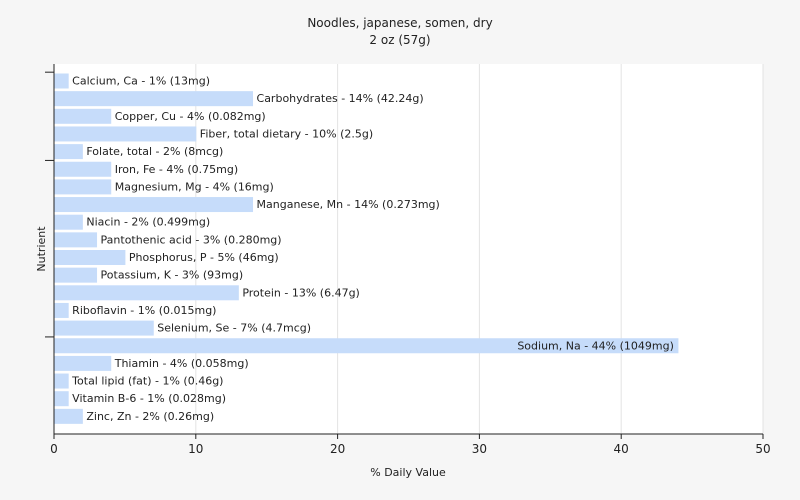 This screenshot has width=800, height=500. What do you see at coordinates (408, 472) in the screenshot?
I see `x-axis-label: % Daily Value` at bounding box center [408, 472].